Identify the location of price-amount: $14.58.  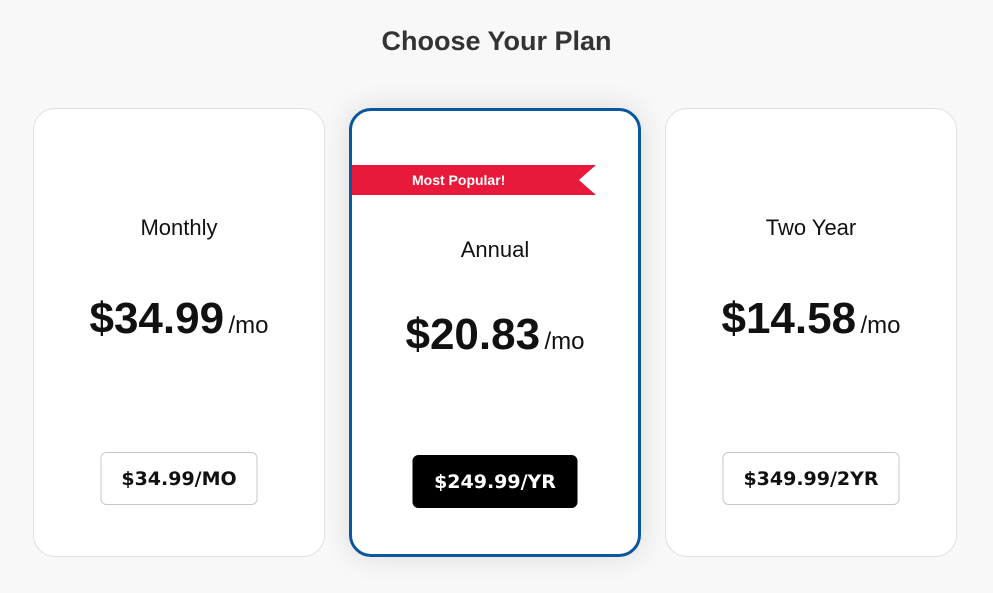
(789, 318).